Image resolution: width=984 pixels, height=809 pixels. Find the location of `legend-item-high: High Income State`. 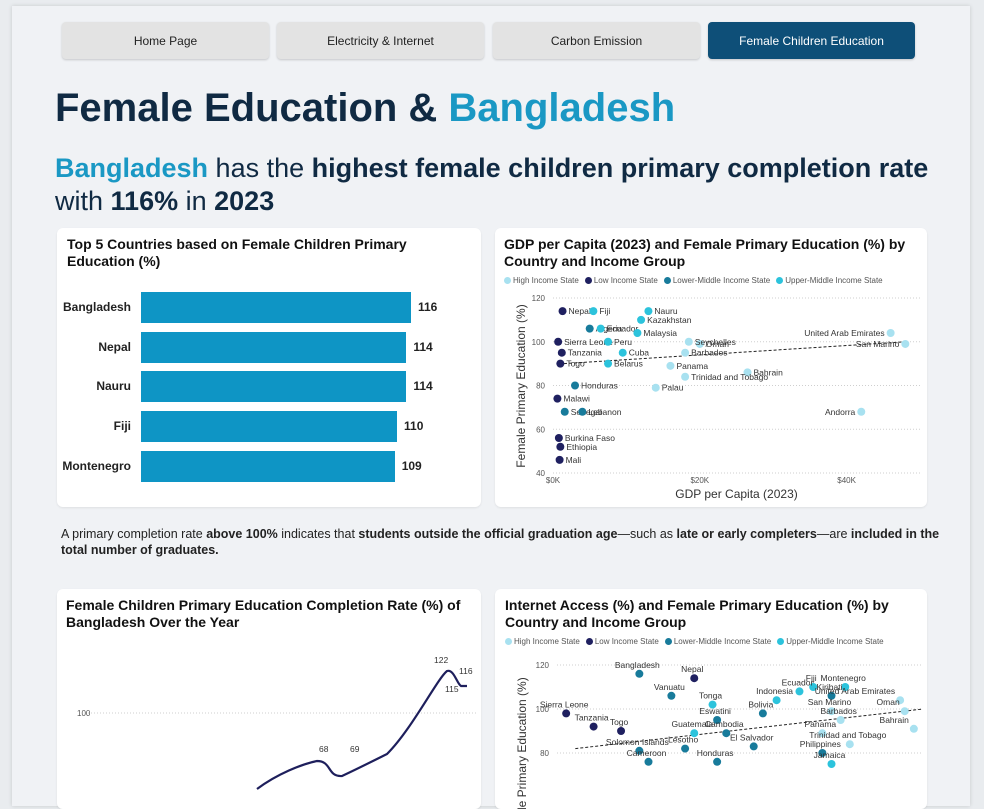

legend-item-high: High Income State is located at coordinates (541, 280).